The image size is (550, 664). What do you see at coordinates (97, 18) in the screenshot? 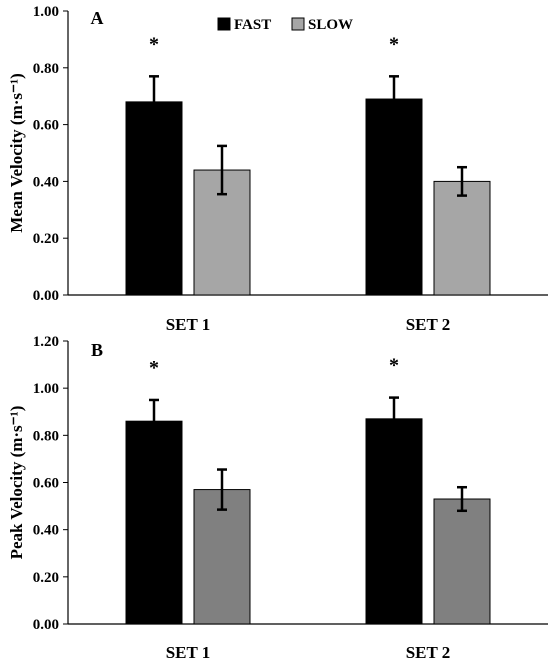
I see `panel-label: A` at bounding box center [97, 18].